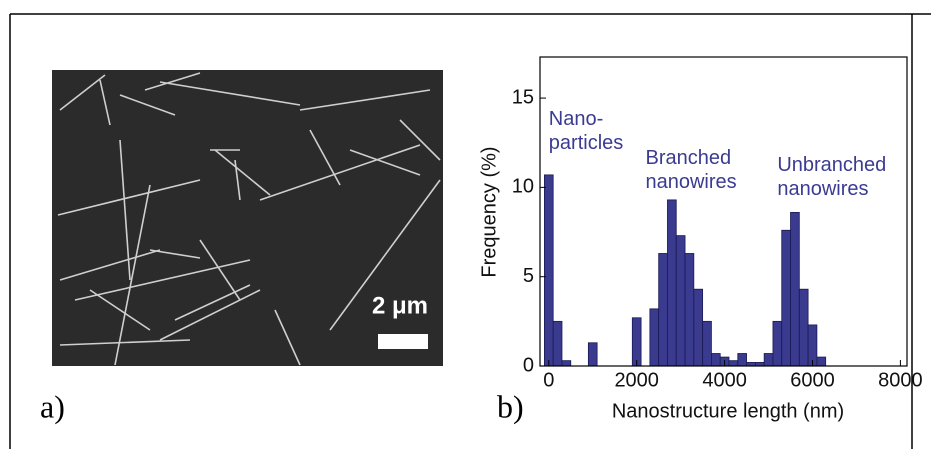  What do you see at coordinates (400, 305) in the screenshot?
I see `scale-bar-label: 2 μm` at bounding box center [400, 305].